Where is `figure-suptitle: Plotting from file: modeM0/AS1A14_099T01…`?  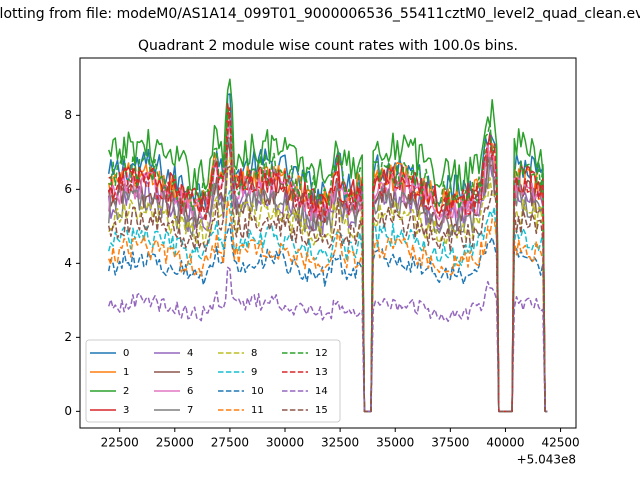
figure-suptitle: Plotting from file: modeM0/AS1A14_099T01… is located at coordinates (320, 14).